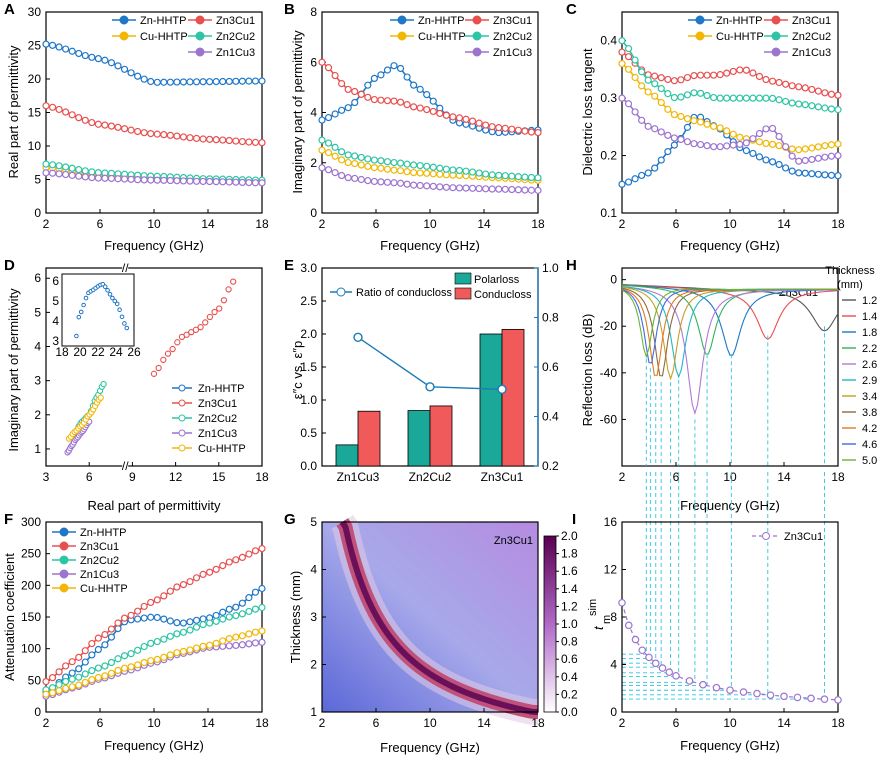 This screenshot has height=768, width=892. I want to click on i-ylabel-sub: m, so click(607, 619).